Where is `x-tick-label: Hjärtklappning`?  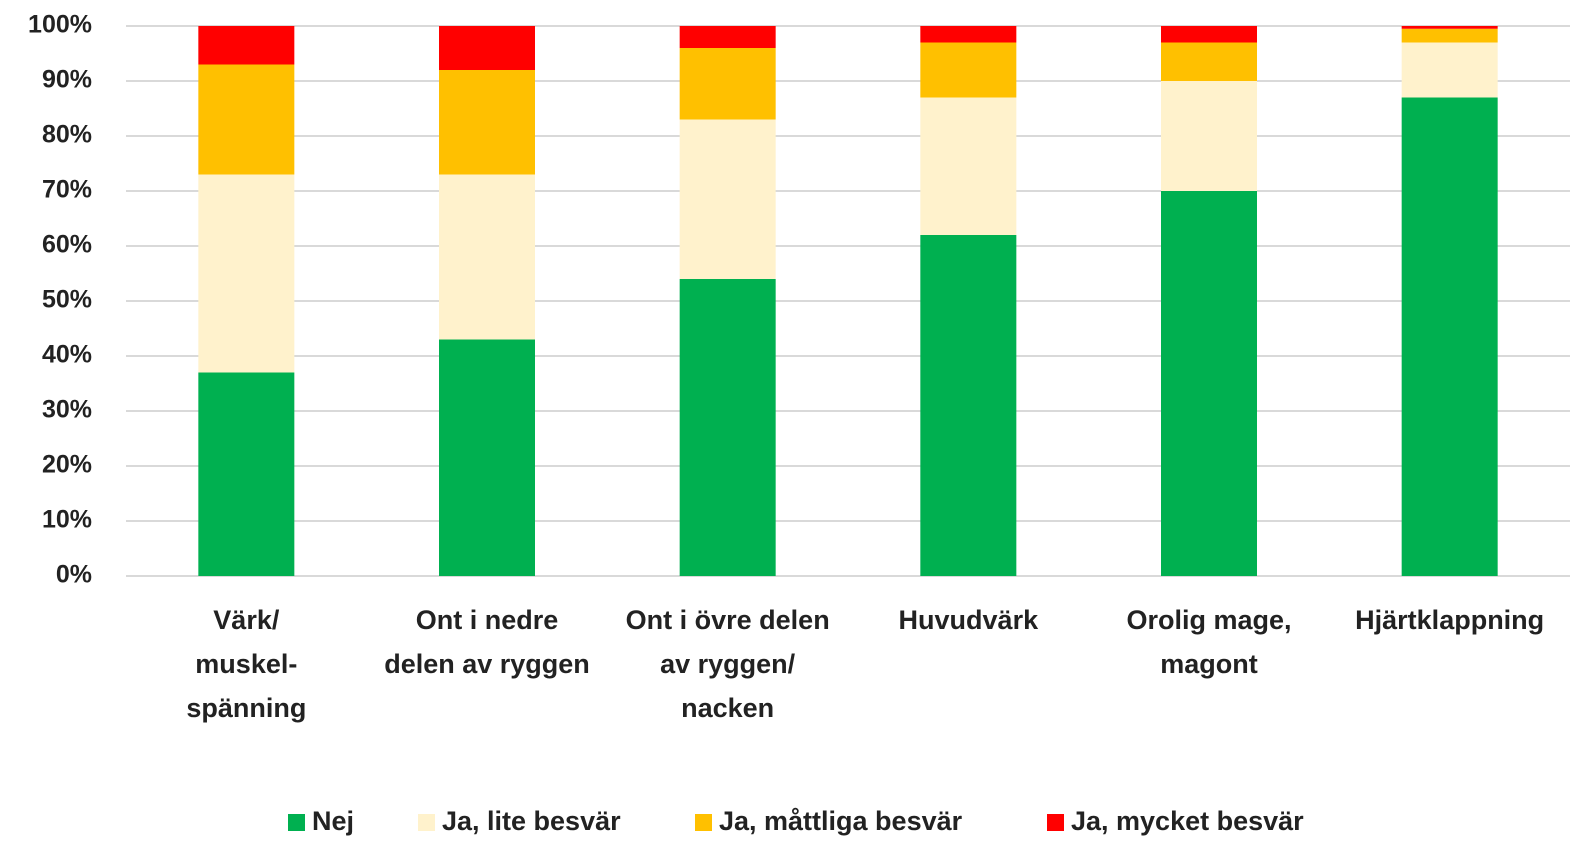 x-tick-label: Hjärtklappning is located at coordinates (1449, 620).